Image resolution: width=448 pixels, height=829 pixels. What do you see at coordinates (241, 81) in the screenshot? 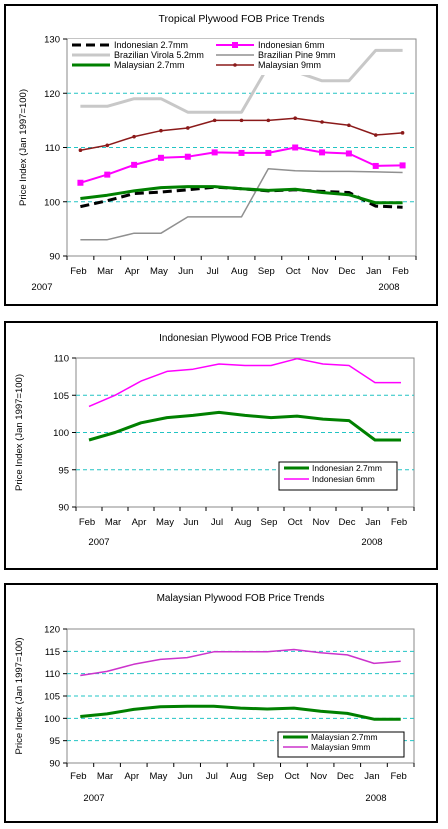
I see `series-line-brazilian-virola-5-2mm` at bounding box center [241, 81].